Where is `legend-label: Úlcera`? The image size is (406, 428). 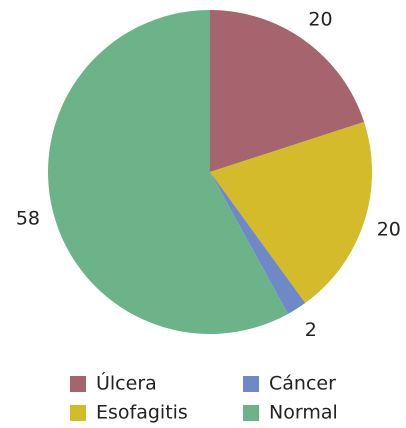 legend-label: Úlcera is located at coordinates (126, 383).